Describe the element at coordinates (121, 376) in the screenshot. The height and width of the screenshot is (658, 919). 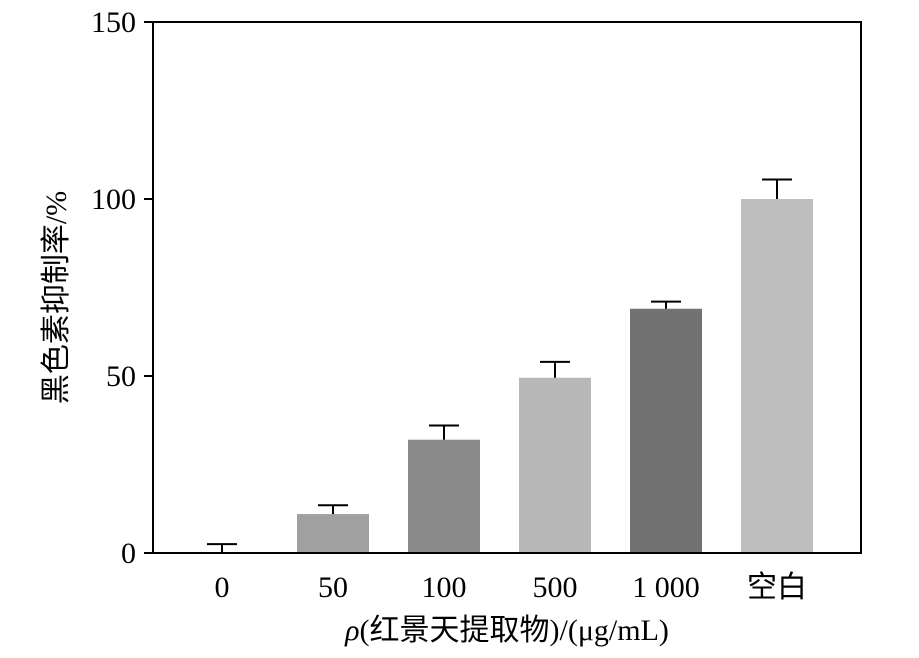
I see `y-tick-label: 50` at that location.